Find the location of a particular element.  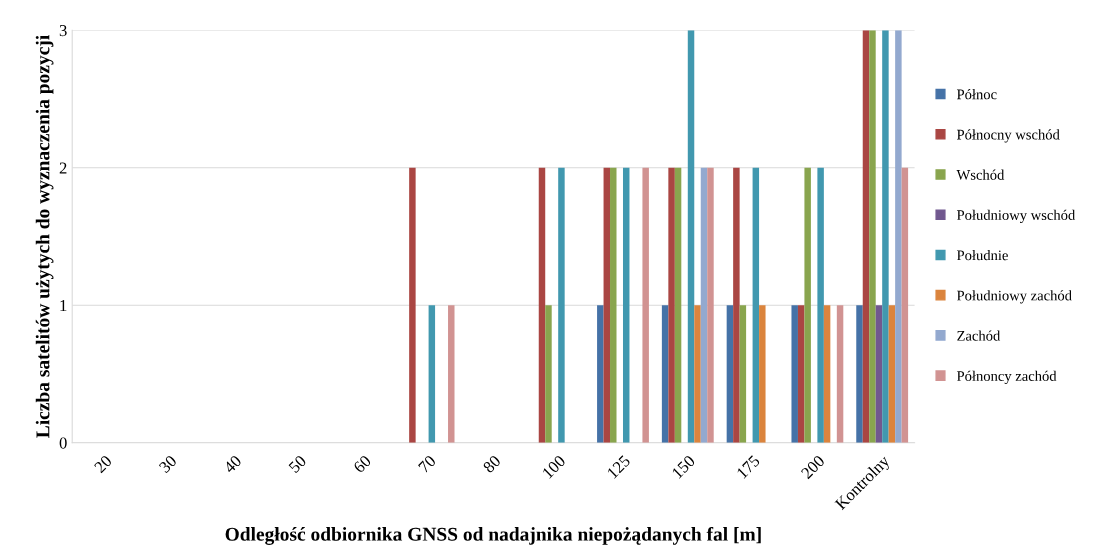

y-tick-label: 0 is located at coordinates (63, 443).